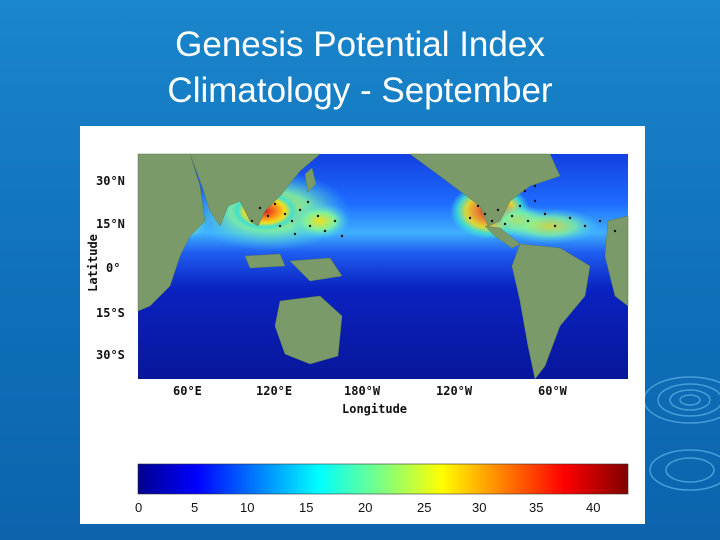 Image resolution: width=720 pixels, height=540 pixels. Describe the element at coordinates (113, 268) in the screenshot. I see `lat-tick: 0°` at that location.